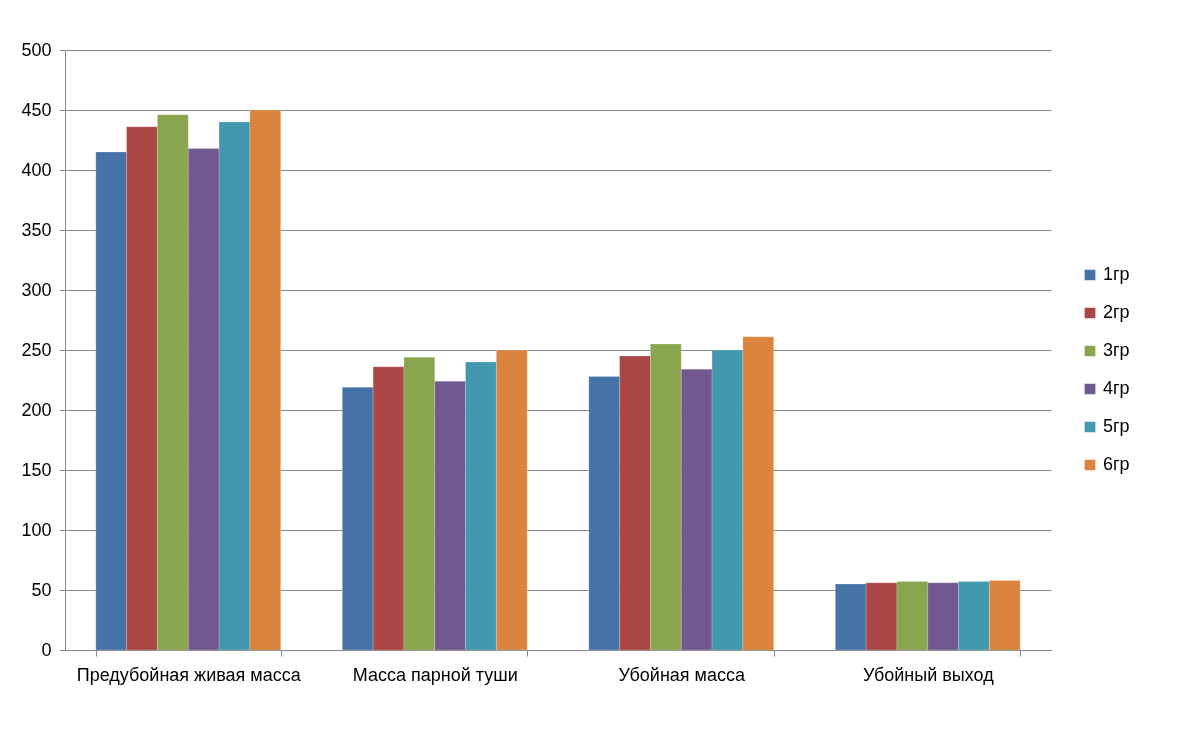 Image resolution: width=1203 pixels, height=743 pixels. Describe the element at coordinates (189, 674) in the screenshot. I see `x-tick-label: Предубойная живая масса` at that location.